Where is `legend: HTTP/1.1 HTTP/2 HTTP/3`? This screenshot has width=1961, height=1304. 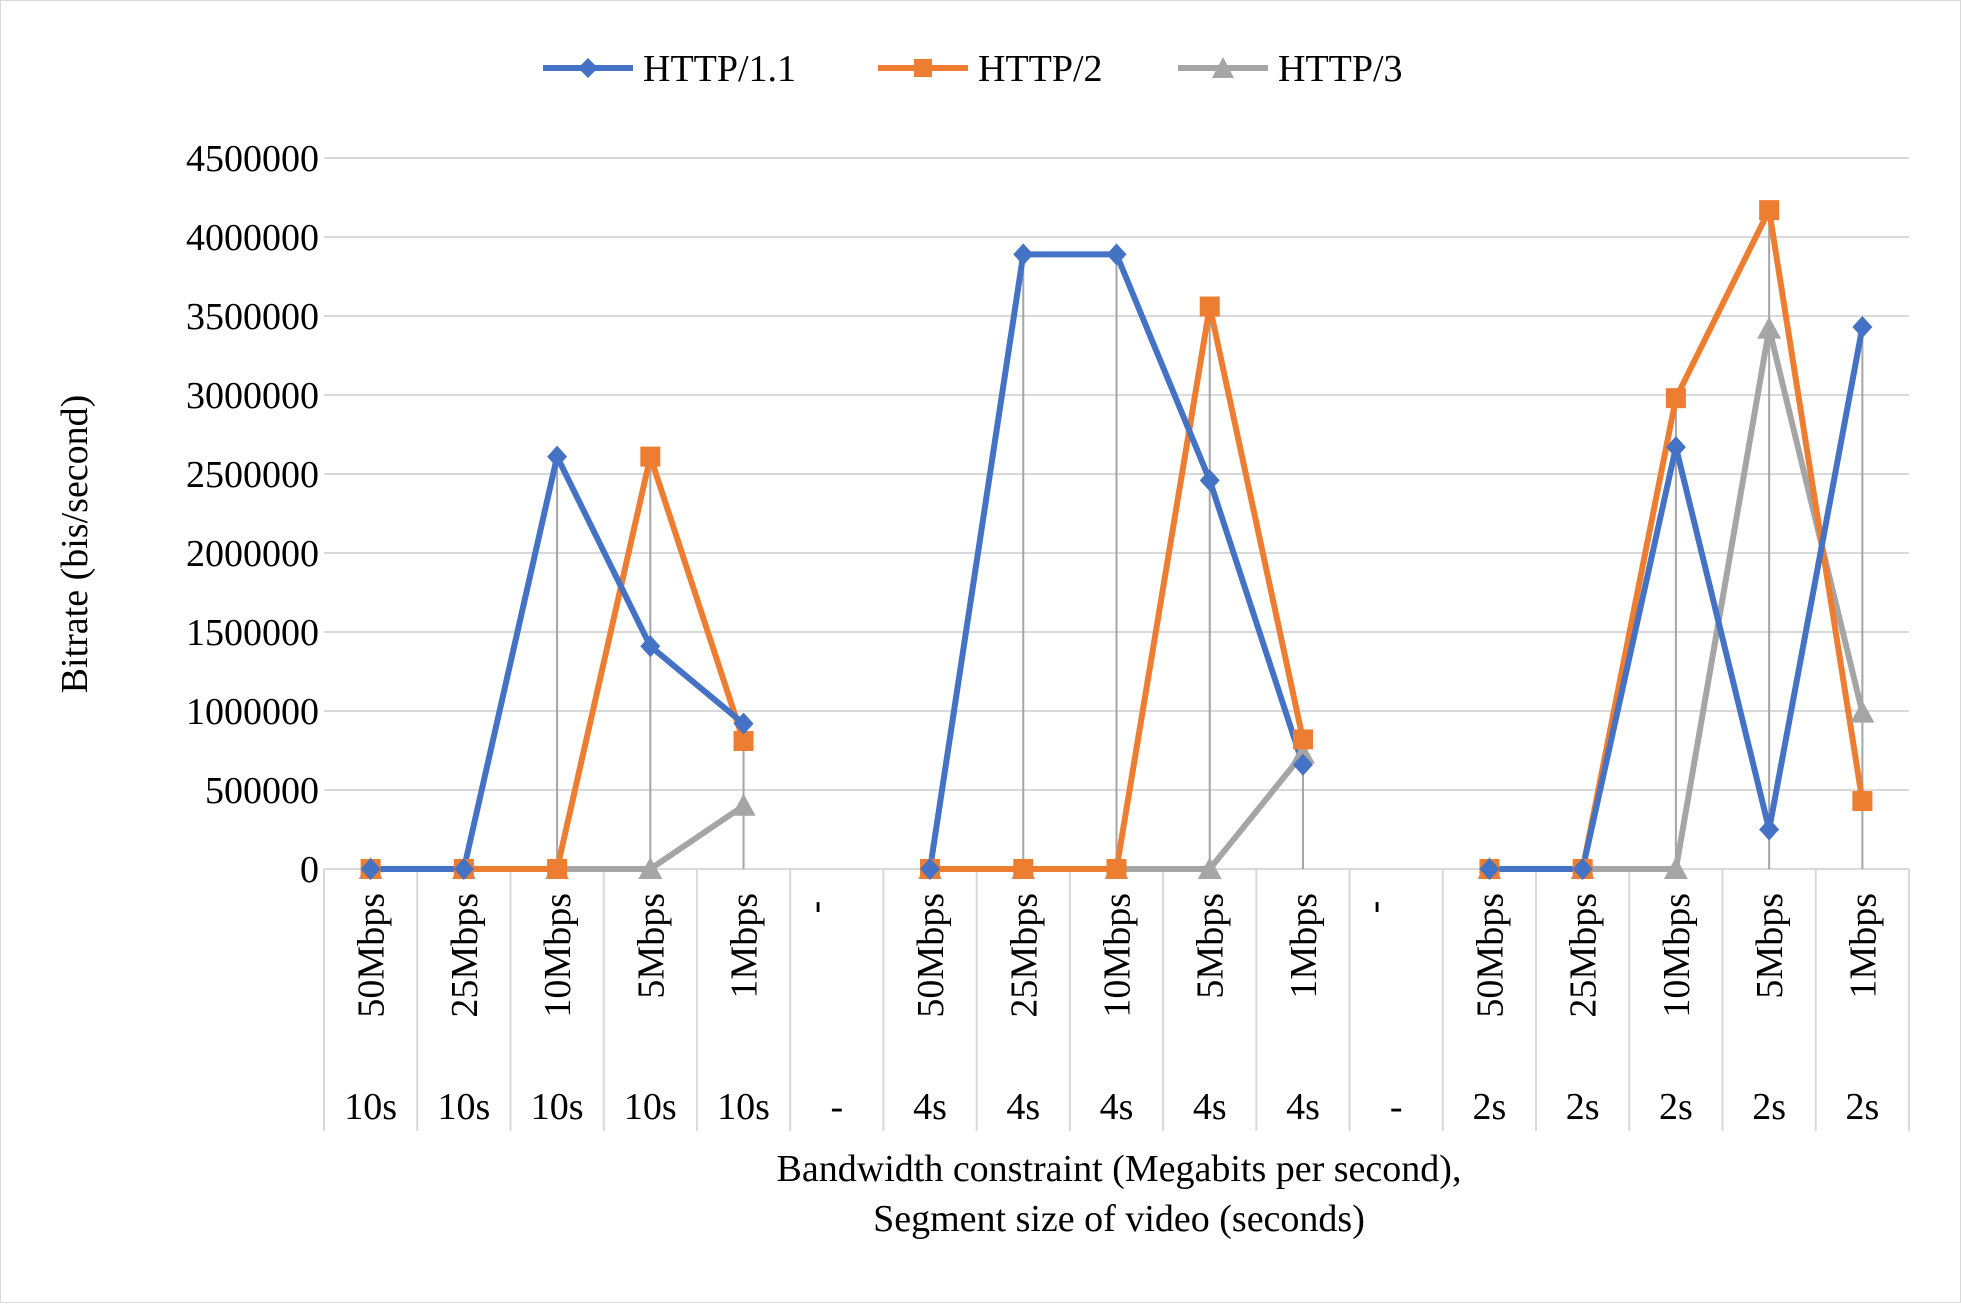
legend: HTTP/1.1 HTTP/2 HTTP/3 is located at coordinates (973, 69).